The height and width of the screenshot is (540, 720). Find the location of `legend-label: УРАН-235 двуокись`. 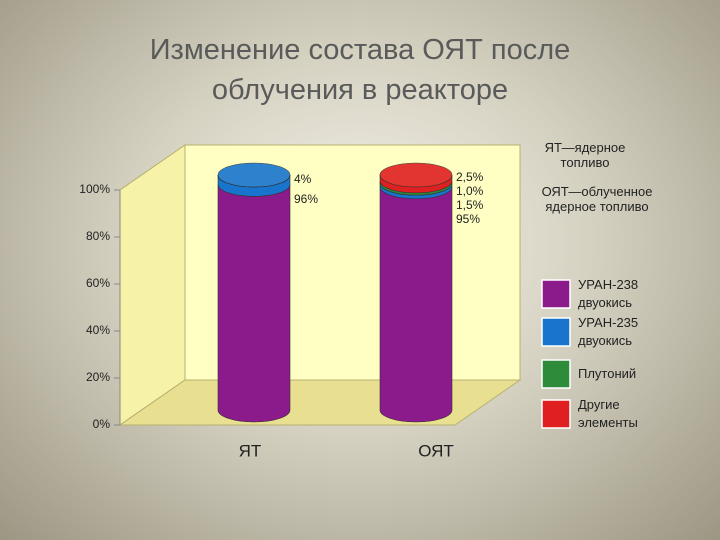

legend-label: УРАН-235 двуокись is located at coordinates (608, 331).